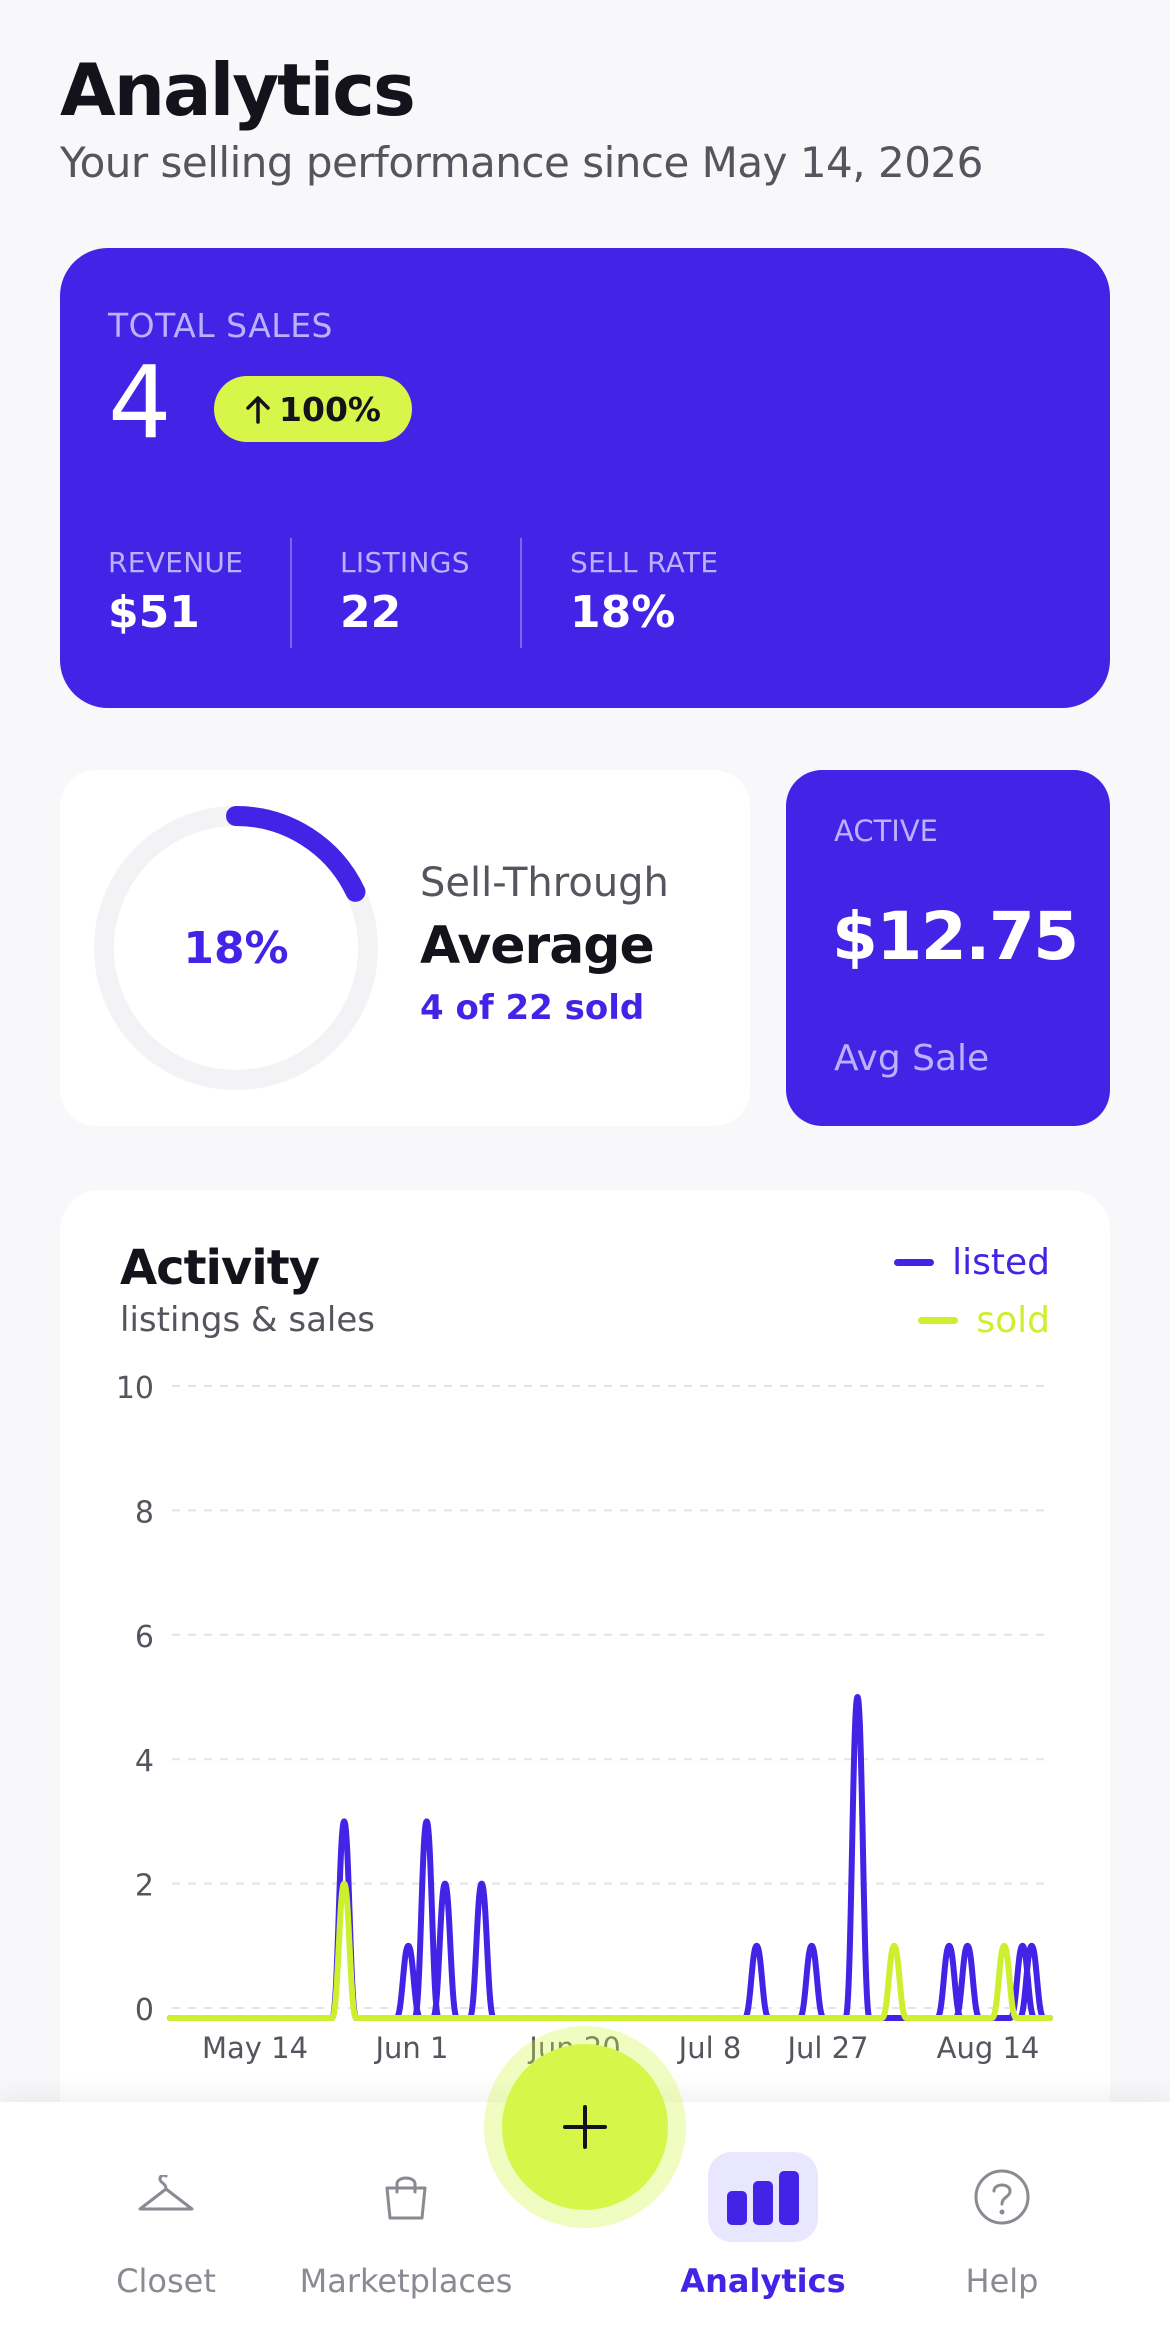 The image size is (1170, 2342). Describe the element at coordinates (763, 2281) in the screenshot. I see `nav-label: Analytics` at that location.